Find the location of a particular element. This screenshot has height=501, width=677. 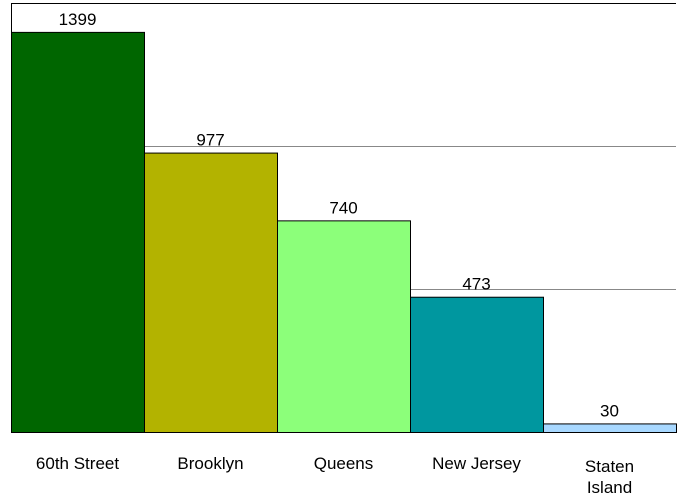

category-label: Brooklyn is located at coordinates (210, 463).